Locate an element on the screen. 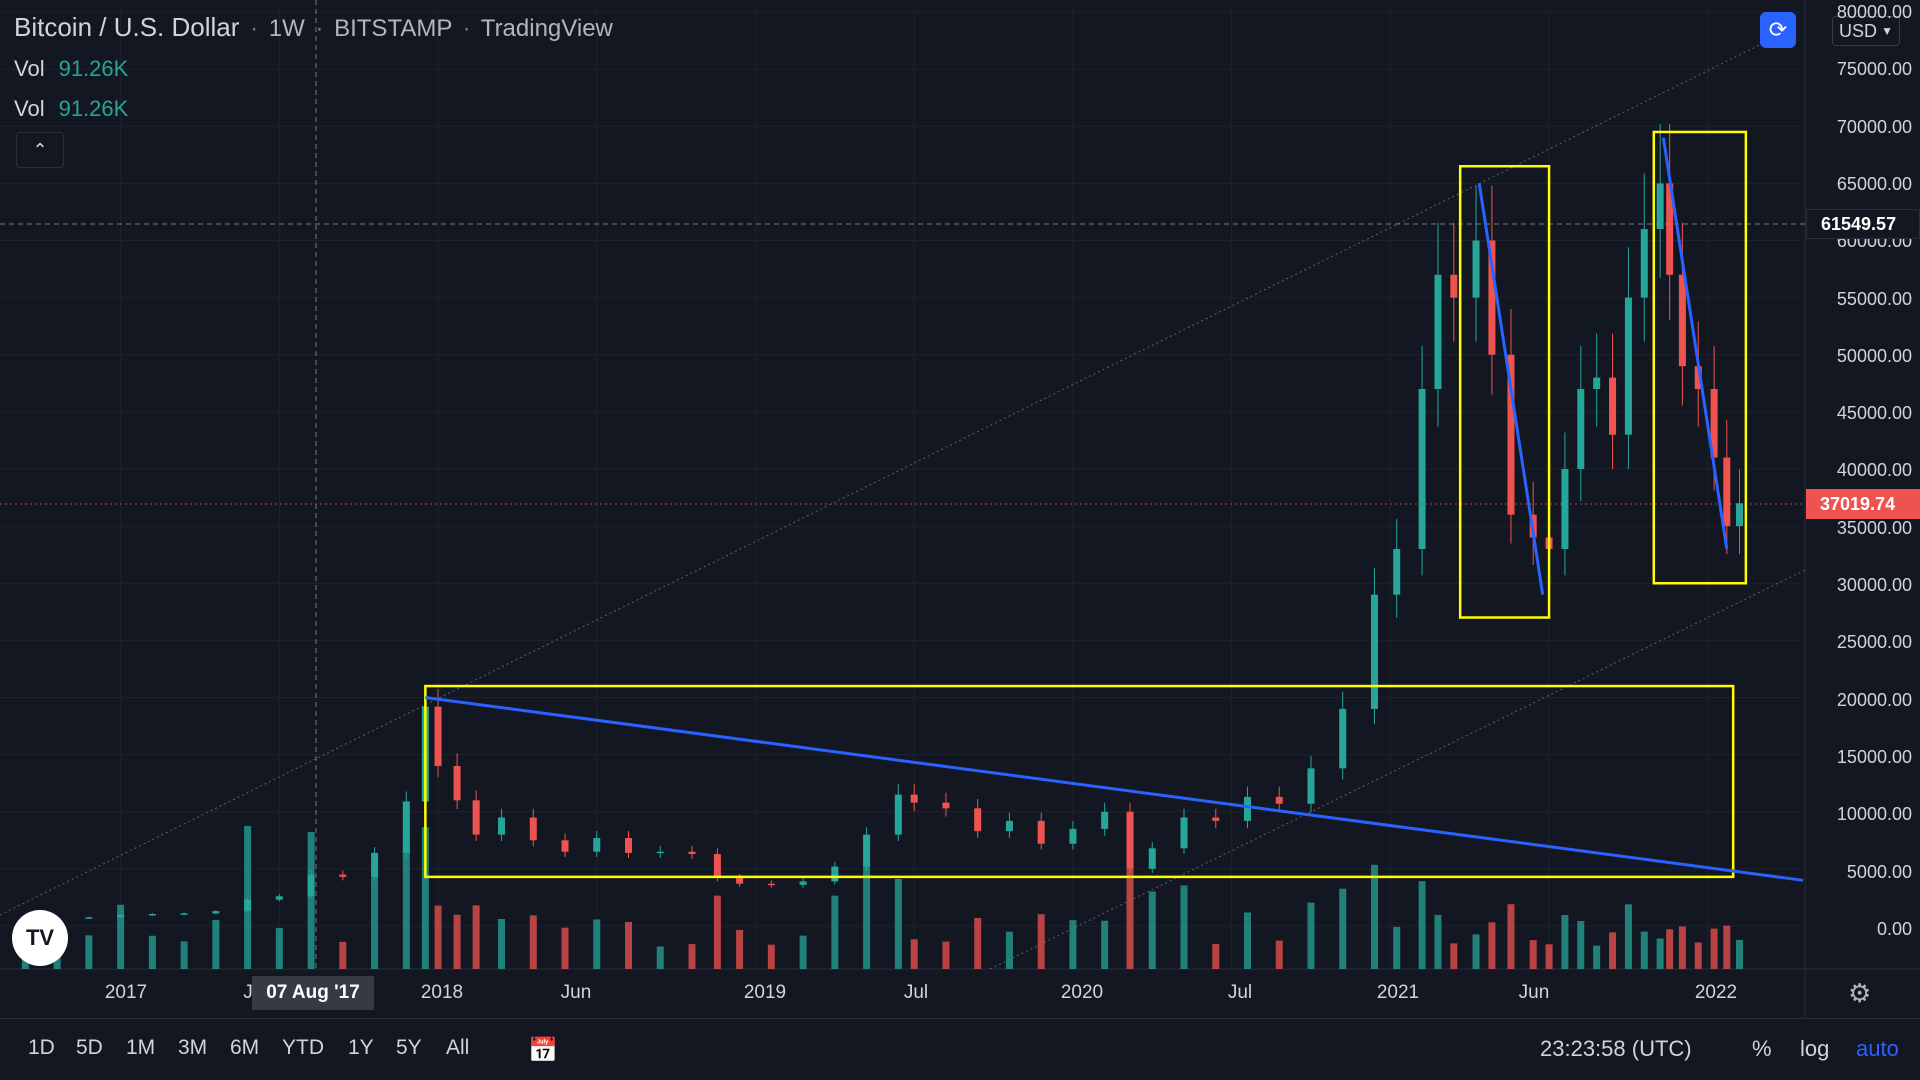 The width and height of the screenshot is (1920, 1080). crosshair-date-tag: 07 Aug '17 is located at coordinates (313, 993).